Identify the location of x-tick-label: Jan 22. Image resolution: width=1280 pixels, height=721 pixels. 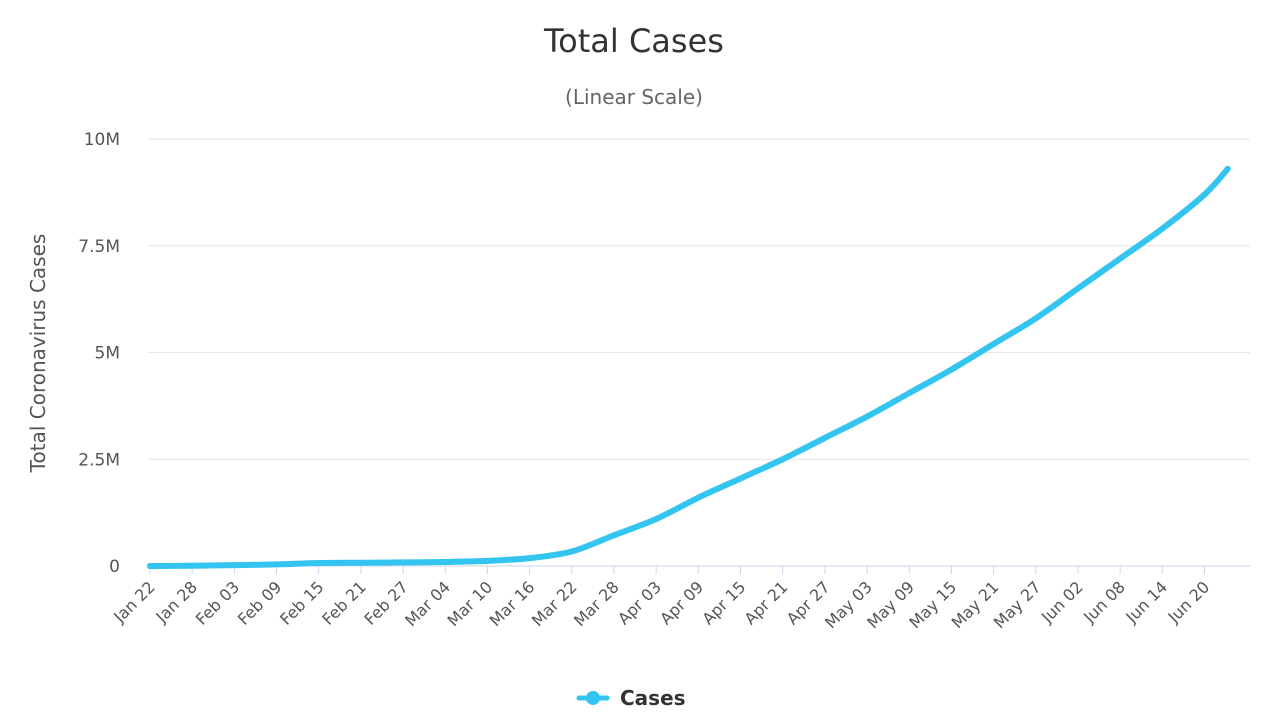
(134, 602).